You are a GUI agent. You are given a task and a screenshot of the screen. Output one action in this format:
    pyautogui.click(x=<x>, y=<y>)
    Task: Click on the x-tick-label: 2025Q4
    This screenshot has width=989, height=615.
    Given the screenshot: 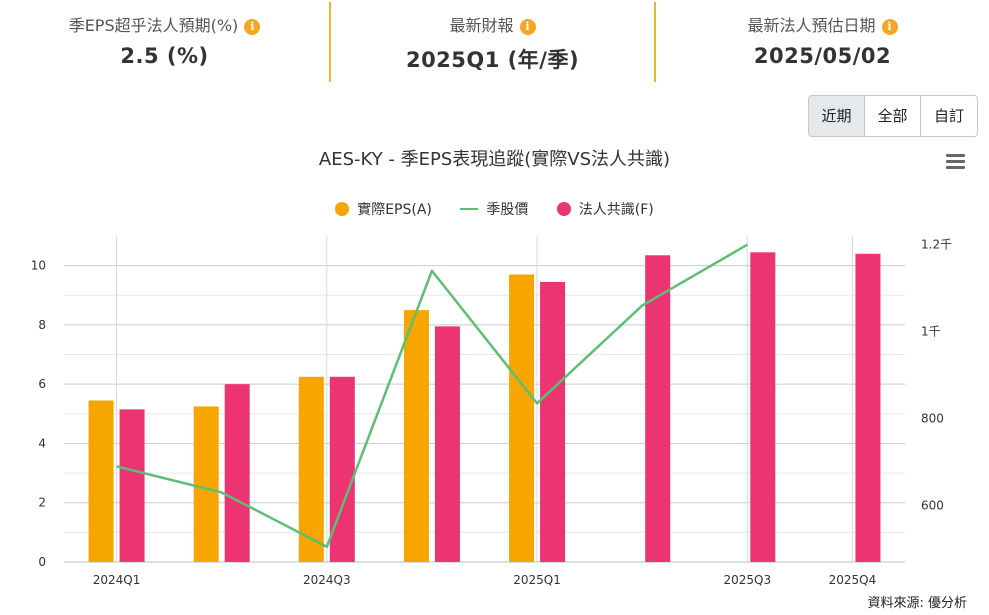 What is the action you would take?
    pyautogui.click(x=853, y=580)
    